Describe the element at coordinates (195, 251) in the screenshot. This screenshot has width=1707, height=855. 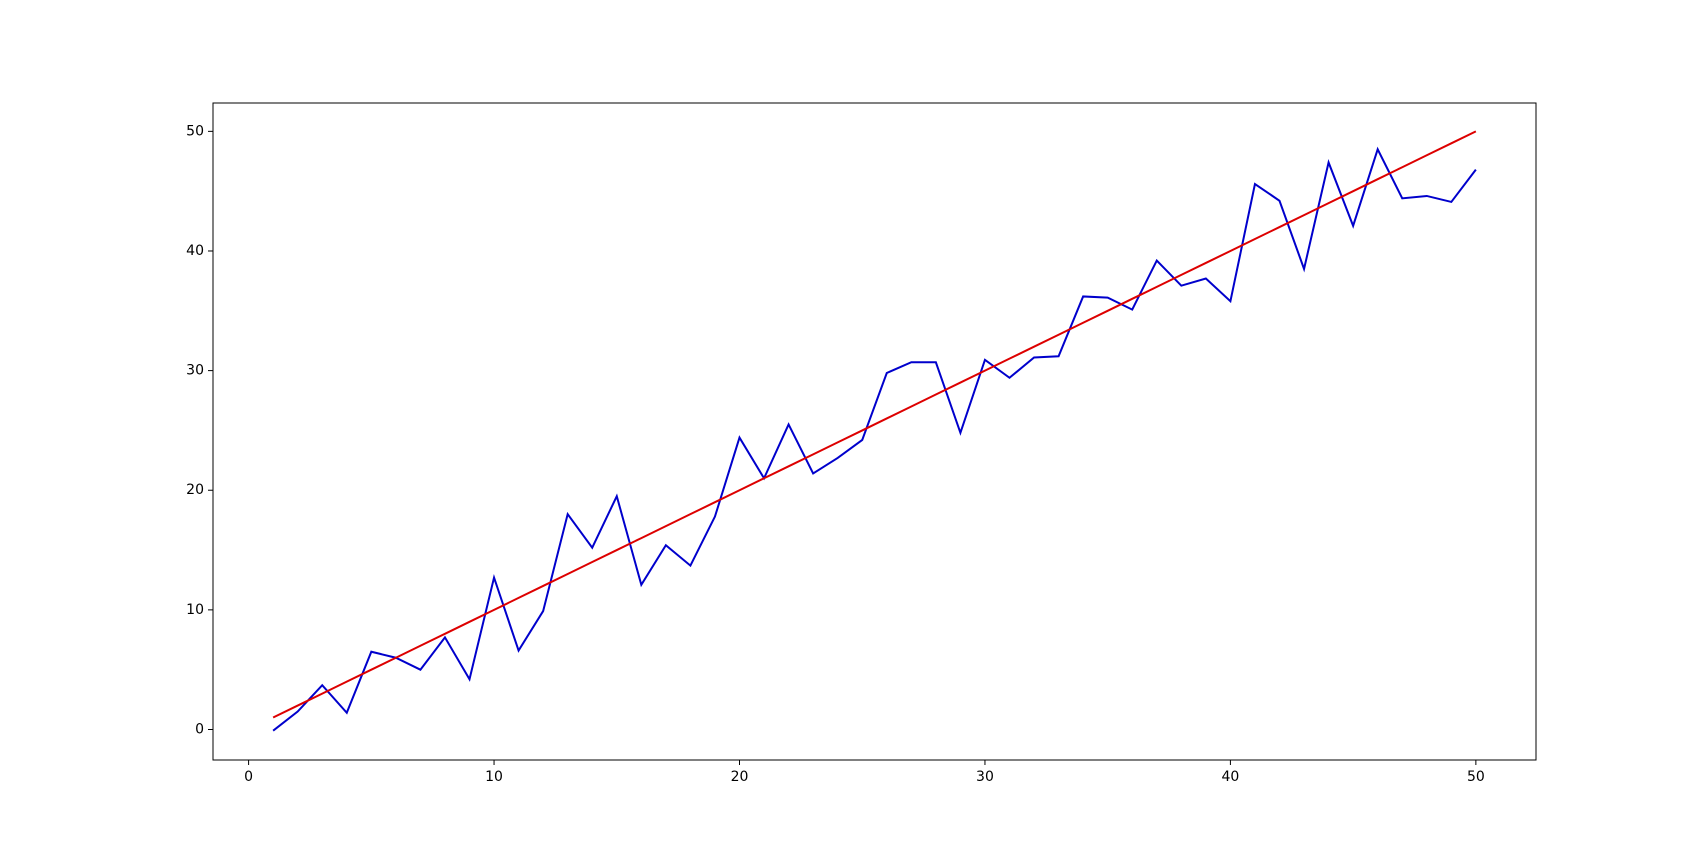
I see `y-tick-label: 40` at that location.